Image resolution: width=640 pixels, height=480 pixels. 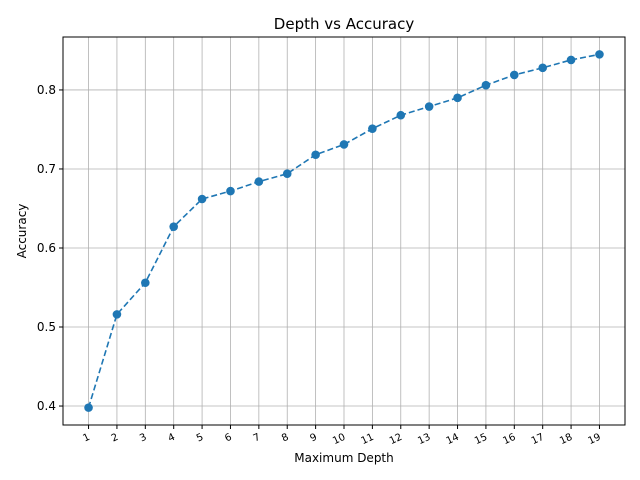 I want to click on x-tick-label: 13, so click(x=424, y=439).